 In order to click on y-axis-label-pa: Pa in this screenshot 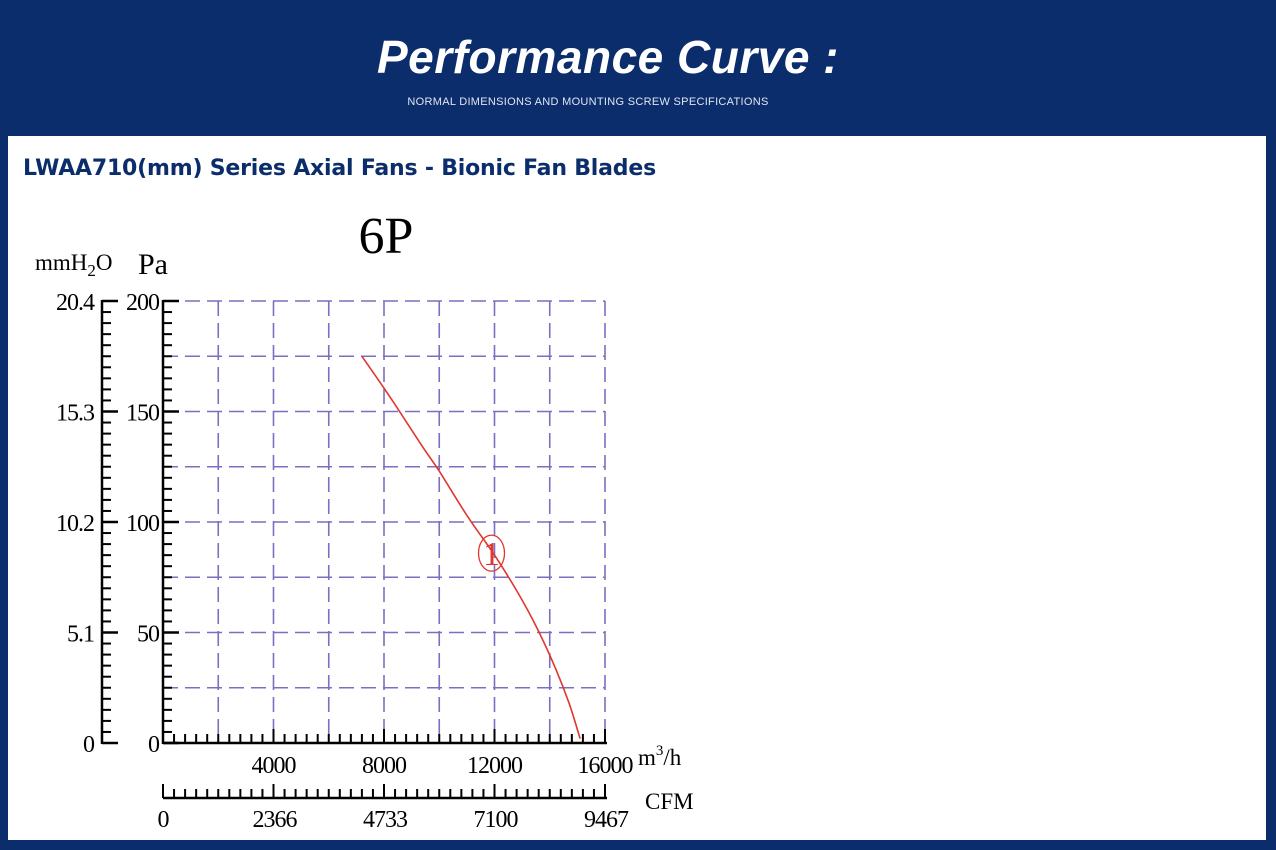, I will do `click(153, 264)`.